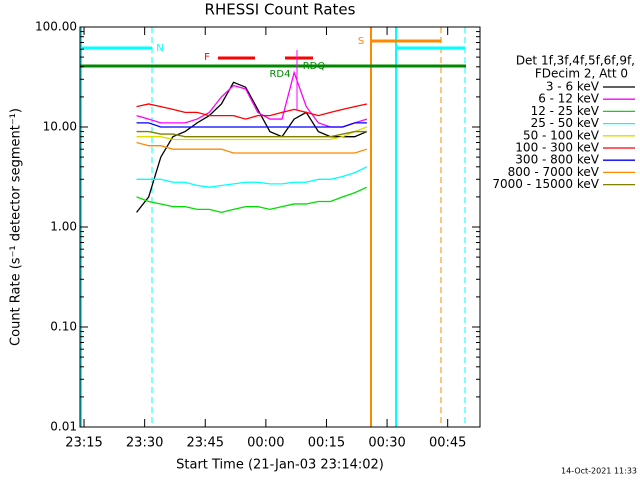 This screenshot has height=480, width=640. Describe the element at coordinates (575, 61) in the screenshot. I see `legend-title: Det 1f,3f,4f,5f,6f,9f,` at that location.